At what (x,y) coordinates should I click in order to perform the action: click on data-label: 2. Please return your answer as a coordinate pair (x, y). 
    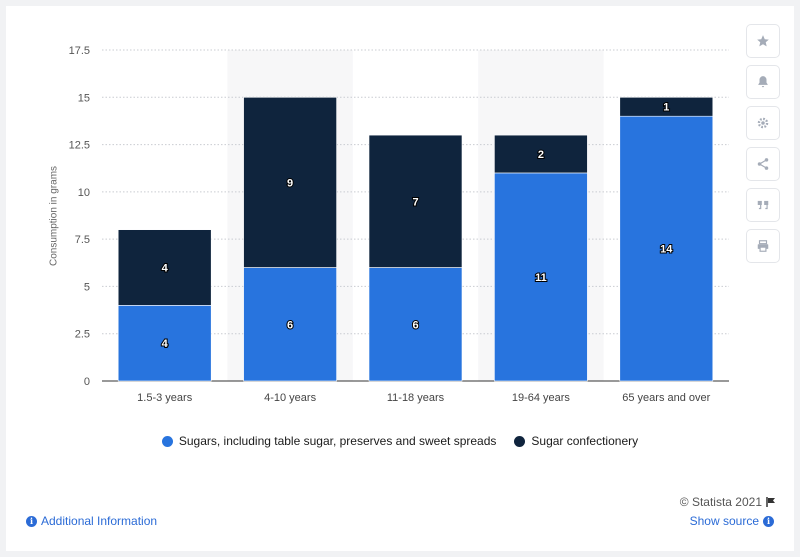
    Looking at the image, I should click on (541, 155).